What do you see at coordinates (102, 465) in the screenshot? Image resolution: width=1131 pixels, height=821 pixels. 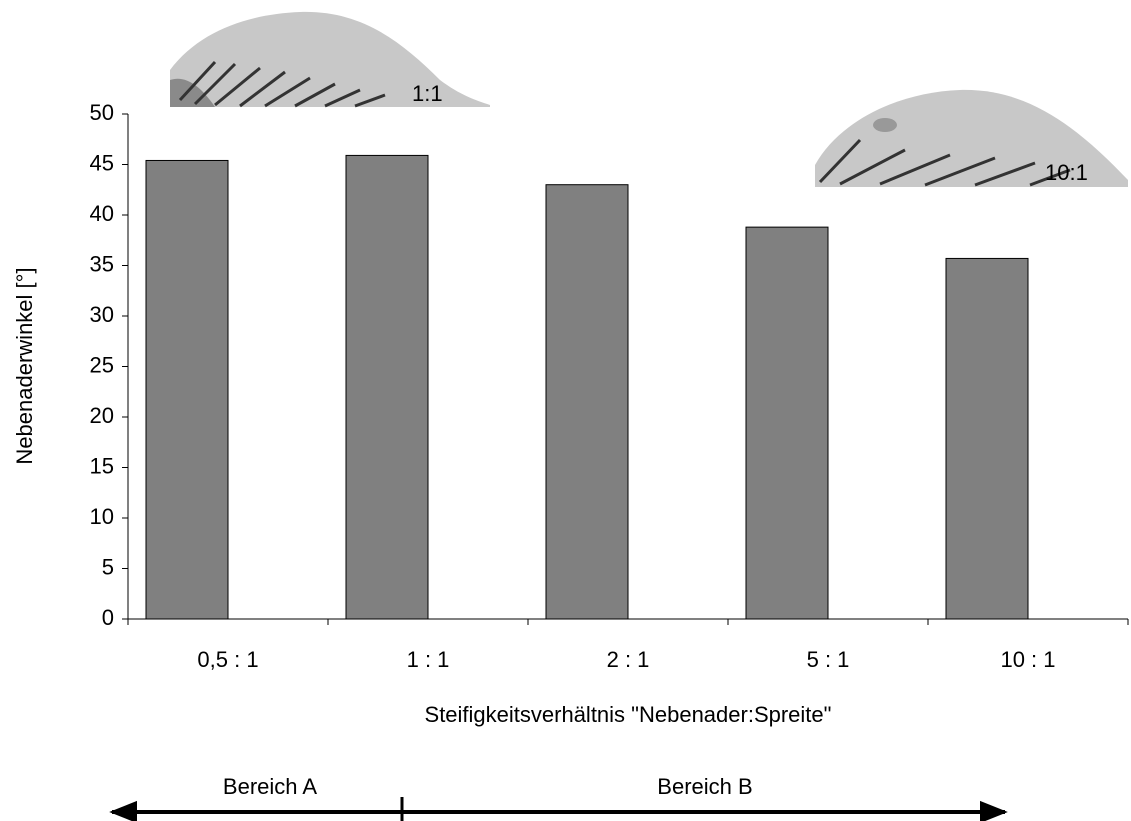 I see `y-tick-label: 15` at bounding box center [102, 465].